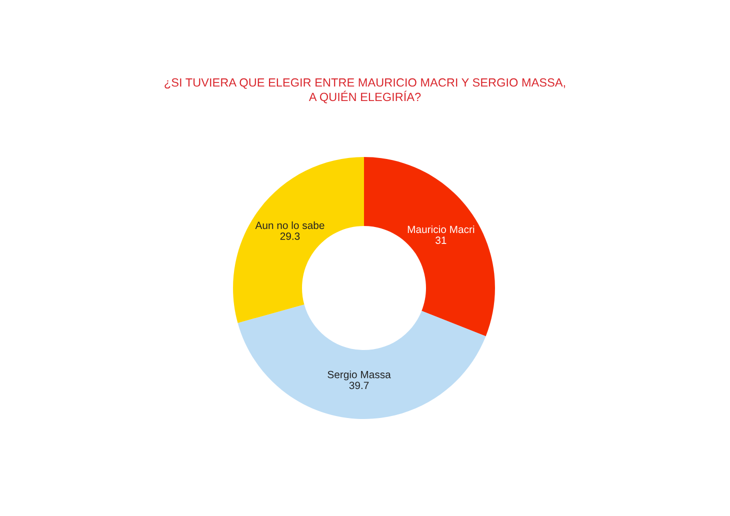 This screenshot has height=516, width=730. Describe the element at coordinates (290, 236) in the screenshot. I see `data-label: 29.3` at that location.